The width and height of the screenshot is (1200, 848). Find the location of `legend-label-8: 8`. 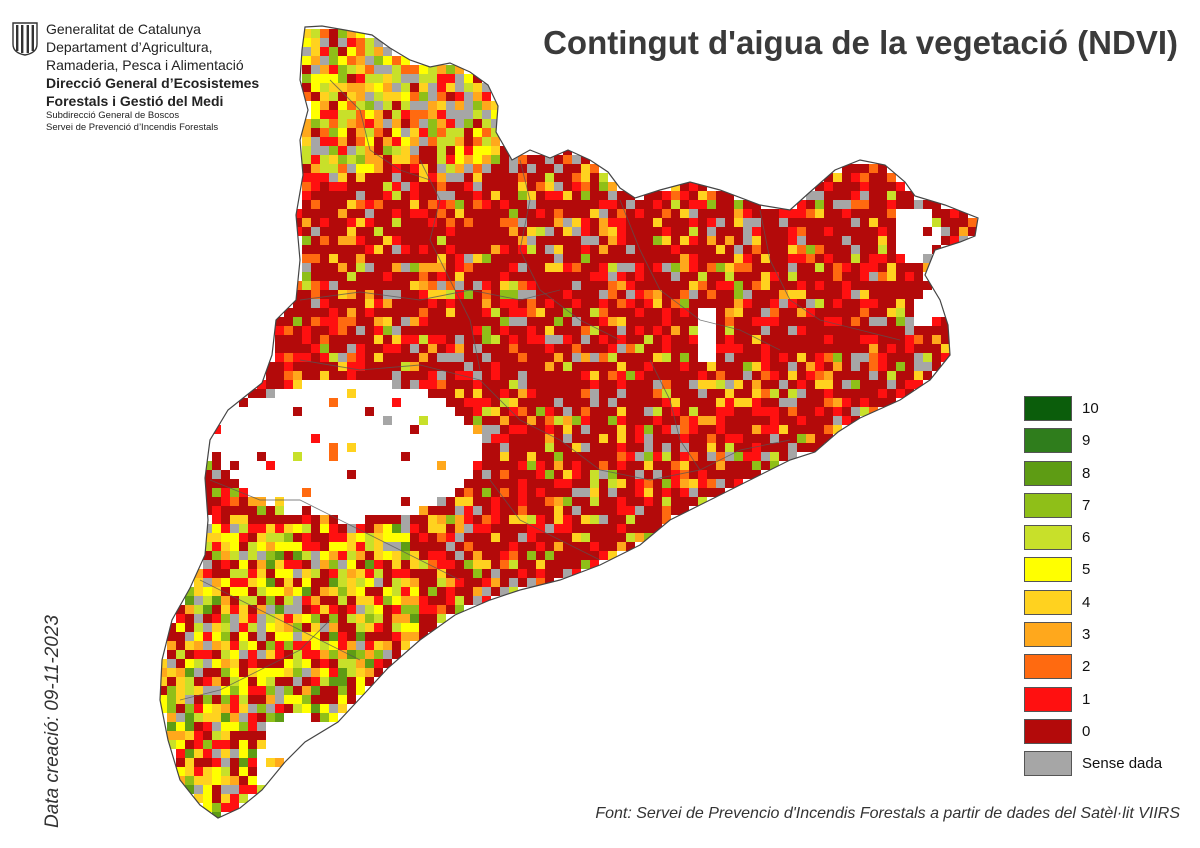

legend-label-8: 8 is located at coordinates (1086, 473).